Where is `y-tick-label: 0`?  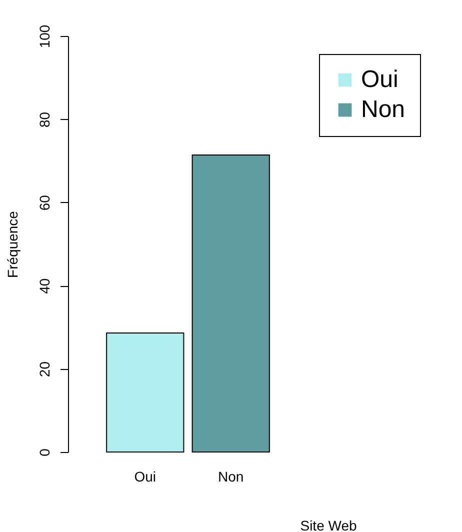 y-tick-label: 0 is located at coordinates (44, 452).